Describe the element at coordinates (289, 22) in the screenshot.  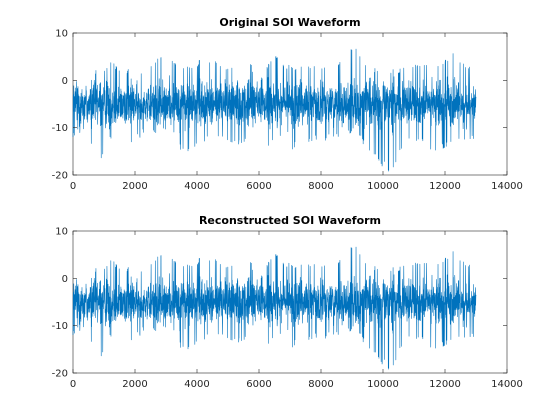
I see `chart-title-original: Original SOI Waveform` at that location.